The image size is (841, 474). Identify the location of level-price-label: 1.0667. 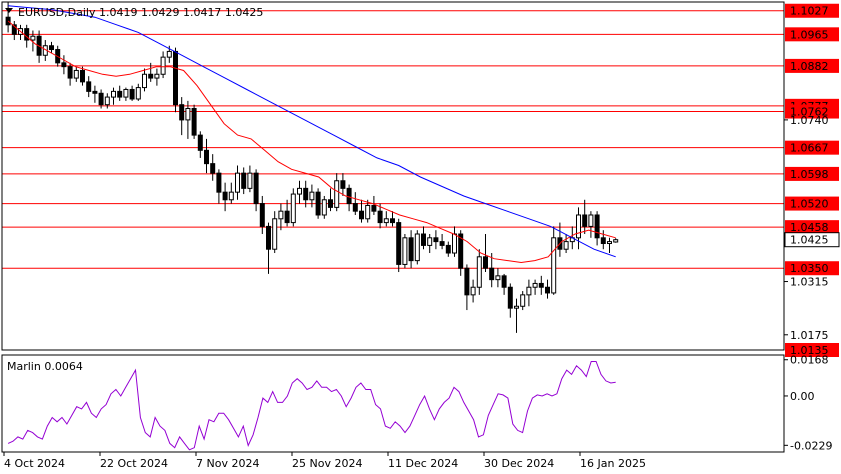
(809, 148).